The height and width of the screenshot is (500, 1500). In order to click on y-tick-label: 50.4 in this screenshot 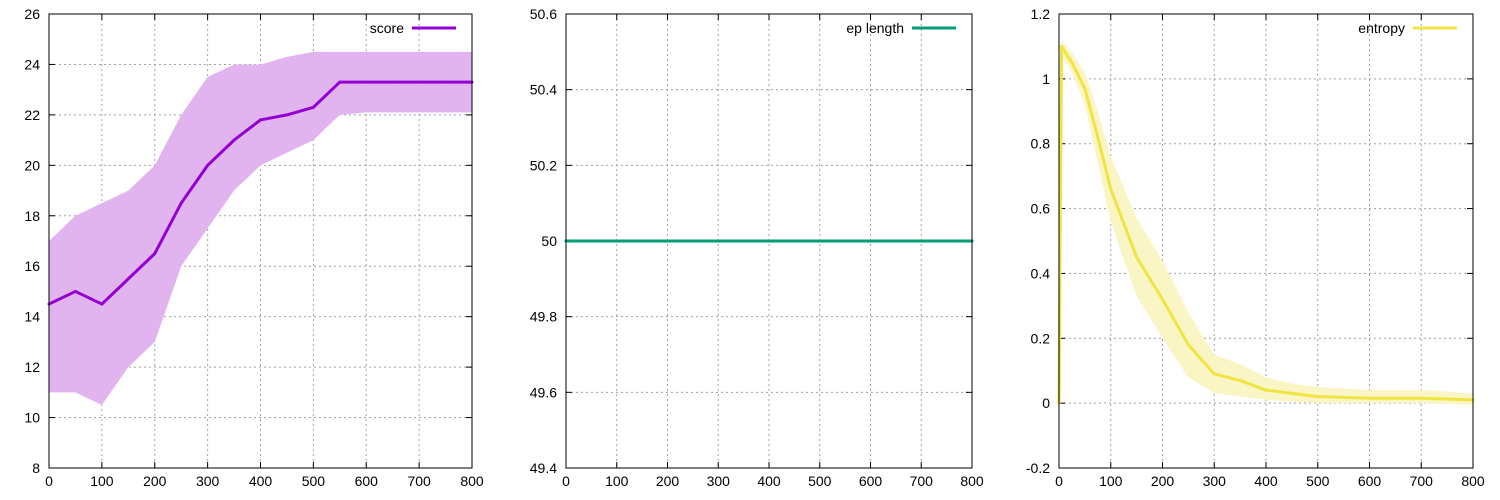, I will do `click(543, 90)`.